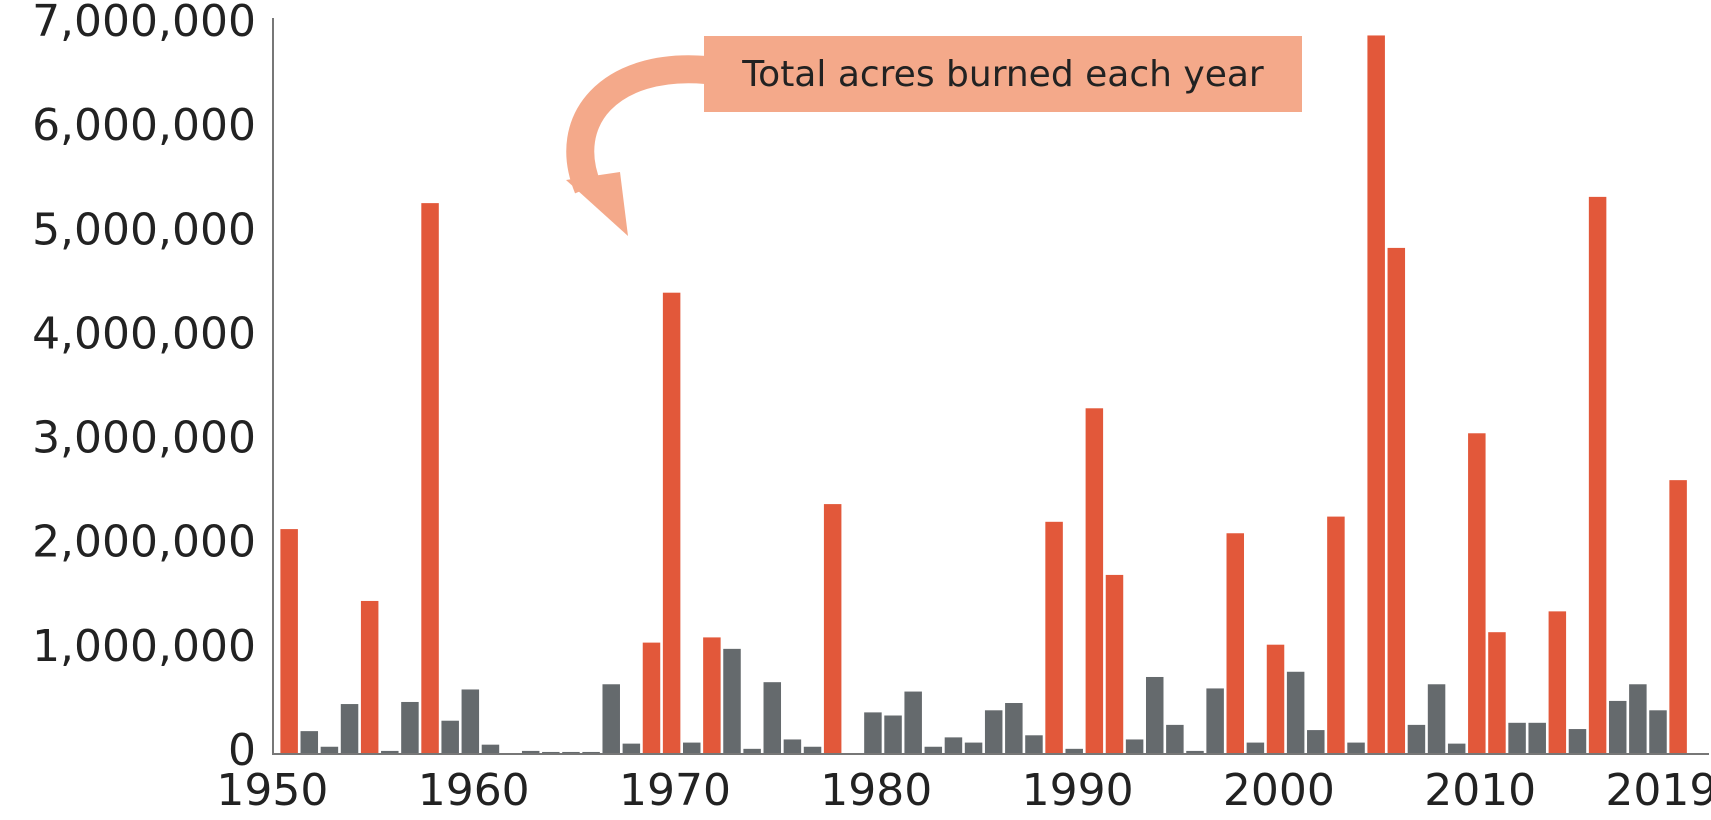 This screenshot has width=1711, height=820. What do you see at coordinates (876, 790) in the screenshot?
I see `x-tick-label: 1980` at bounding box center [876, 790].